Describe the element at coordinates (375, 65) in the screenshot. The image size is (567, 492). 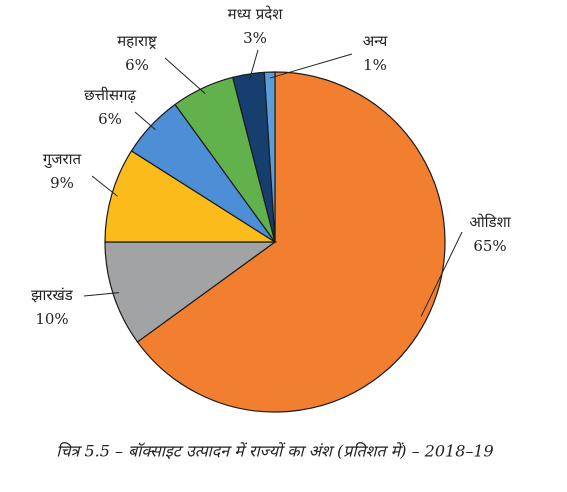
I see `slice-value: 1%` at that location.